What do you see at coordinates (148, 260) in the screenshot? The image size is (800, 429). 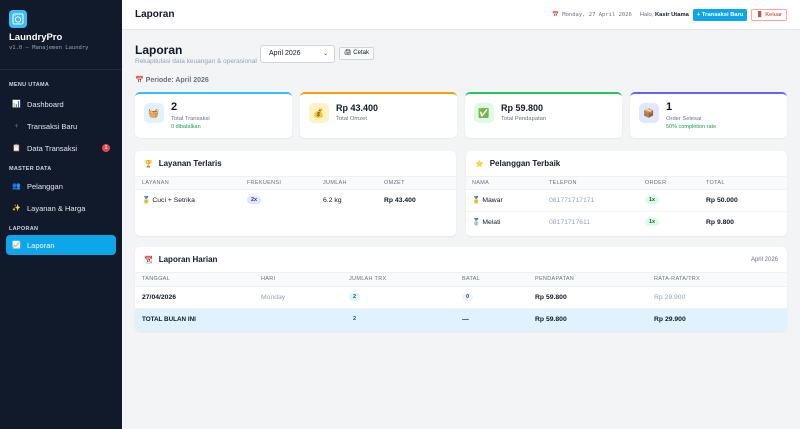 I see `calendar-icon: 📆` at bounding box center [148, 260].